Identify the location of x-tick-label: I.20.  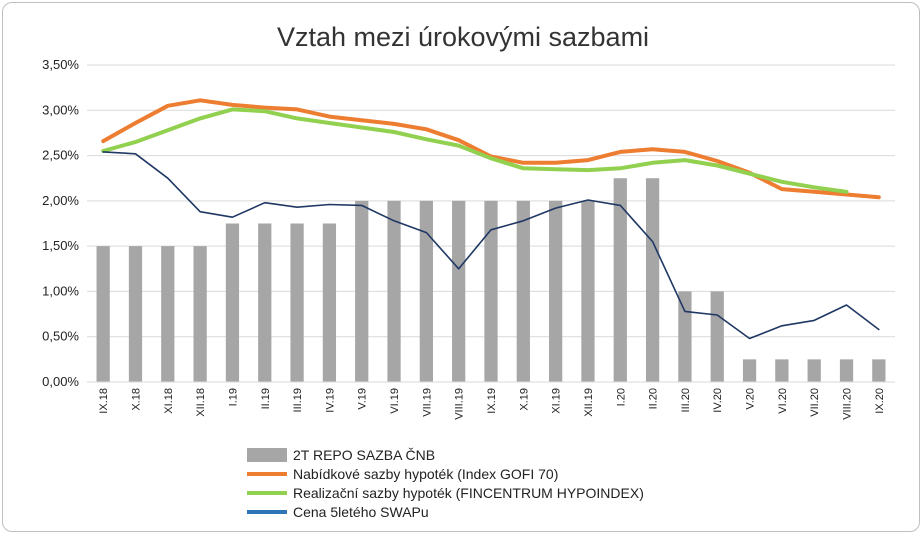
(621, 397).